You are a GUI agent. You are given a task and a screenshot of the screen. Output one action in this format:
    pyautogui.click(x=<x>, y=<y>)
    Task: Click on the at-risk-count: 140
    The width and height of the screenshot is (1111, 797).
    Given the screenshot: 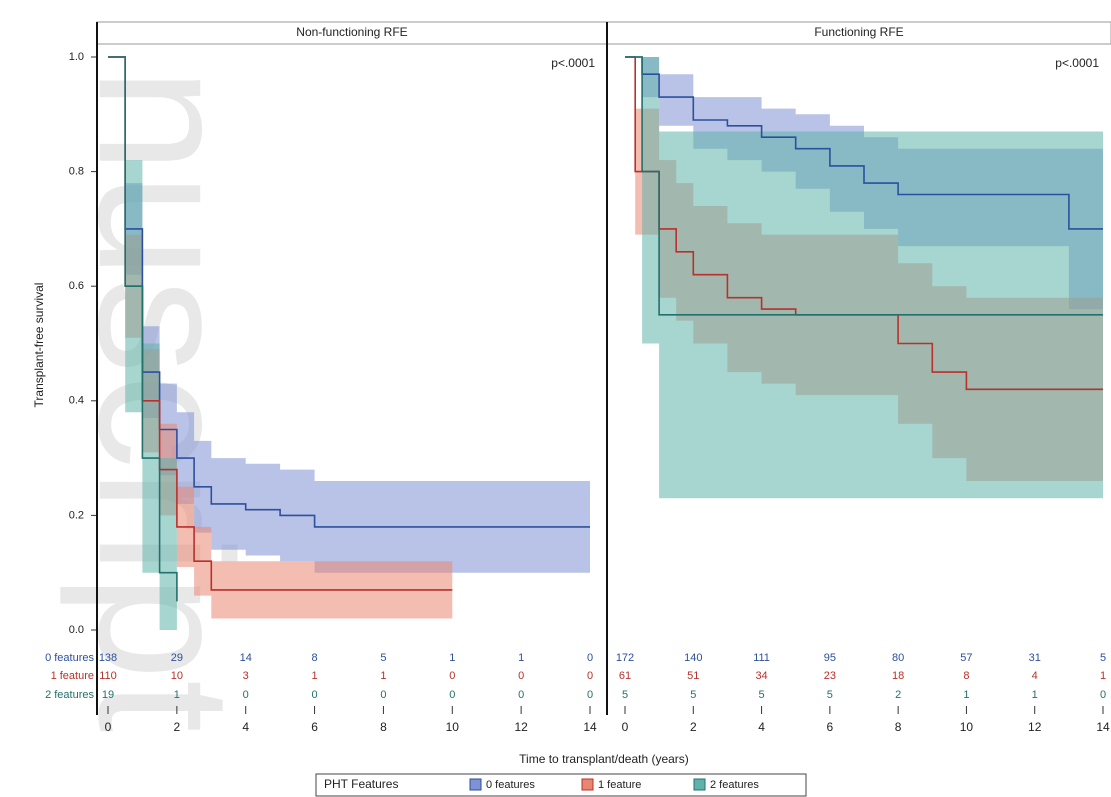 What is the action you would take?
    pyautogui.click(x=693, y=658)
    